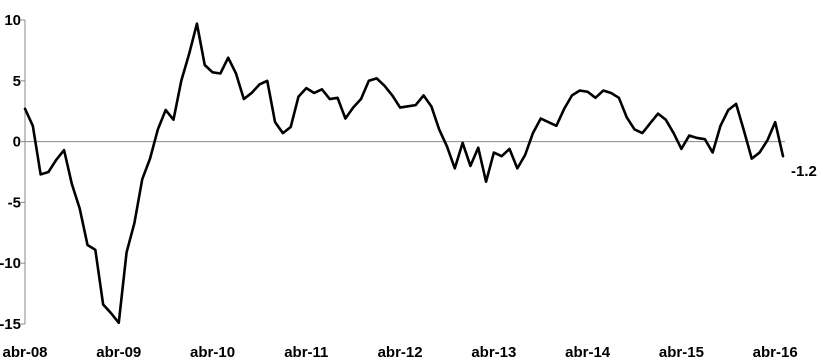  What do you see at coordinates (10, 324) in the screenshot?
I see `y-tick-label: -15` at bounding box center [10, 324].